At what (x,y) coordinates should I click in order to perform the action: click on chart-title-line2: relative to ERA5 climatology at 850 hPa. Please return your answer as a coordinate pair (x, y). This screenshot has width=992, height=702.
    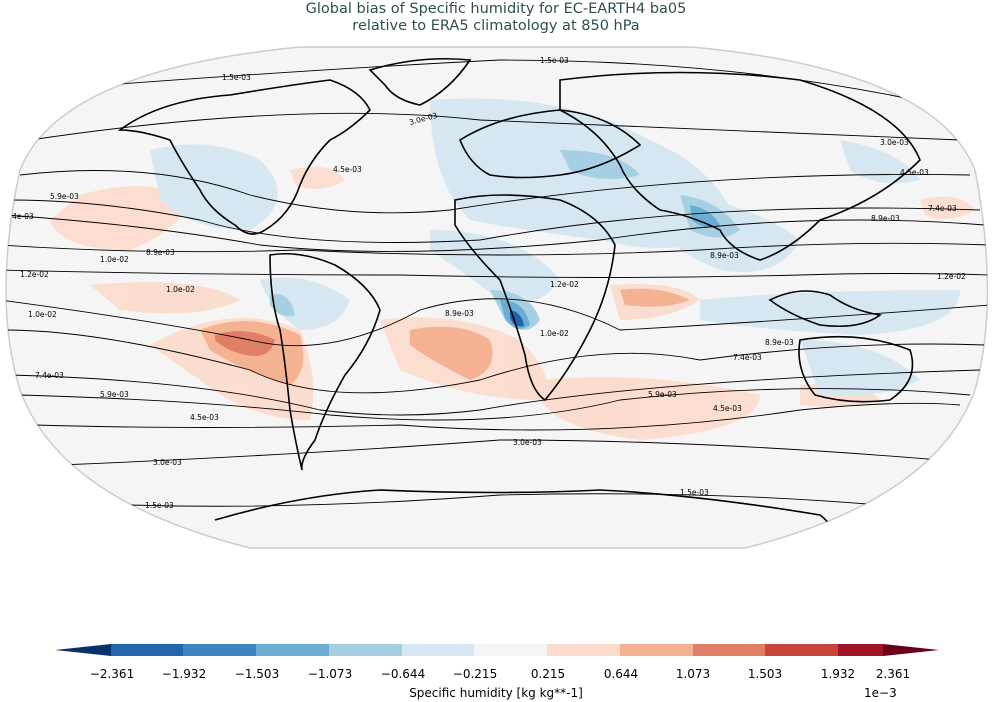
    Looking at the image, I should click on (496, 26).